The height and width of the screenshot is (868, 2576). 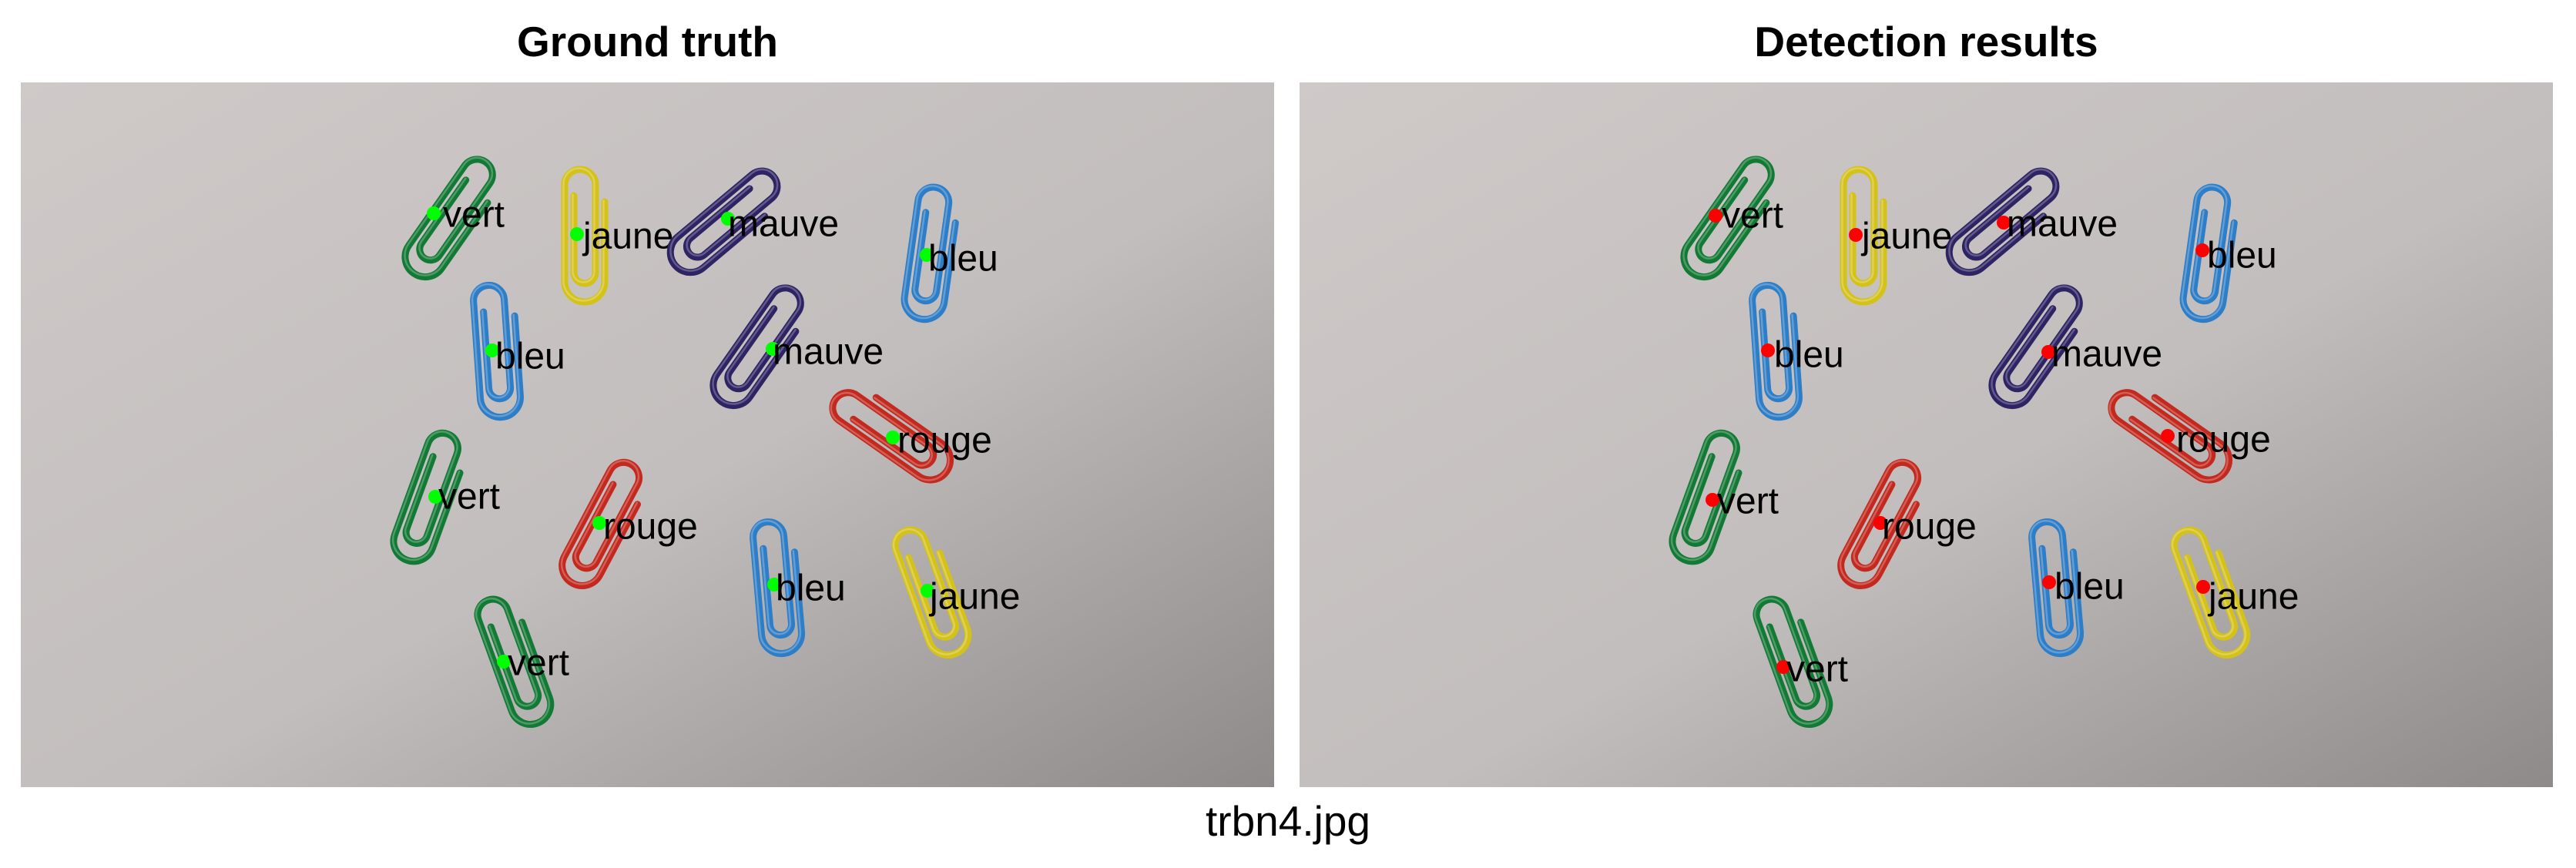 I want to click on panel-title-detection-results: Detection results, so click(x=1926, y=41).